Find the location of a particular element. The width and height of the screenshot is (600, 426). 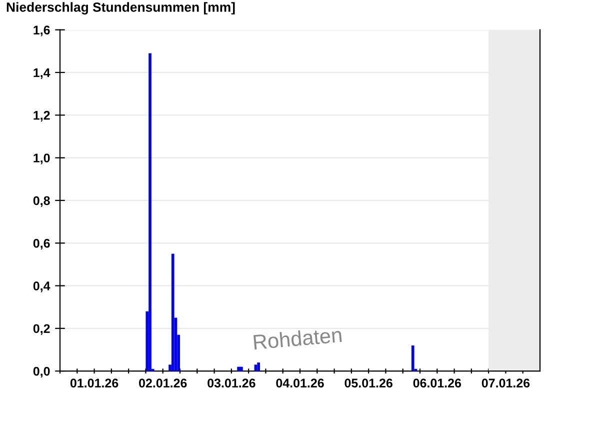

x-tick-label: 06.01.26 is located at coordinates (437, 383).